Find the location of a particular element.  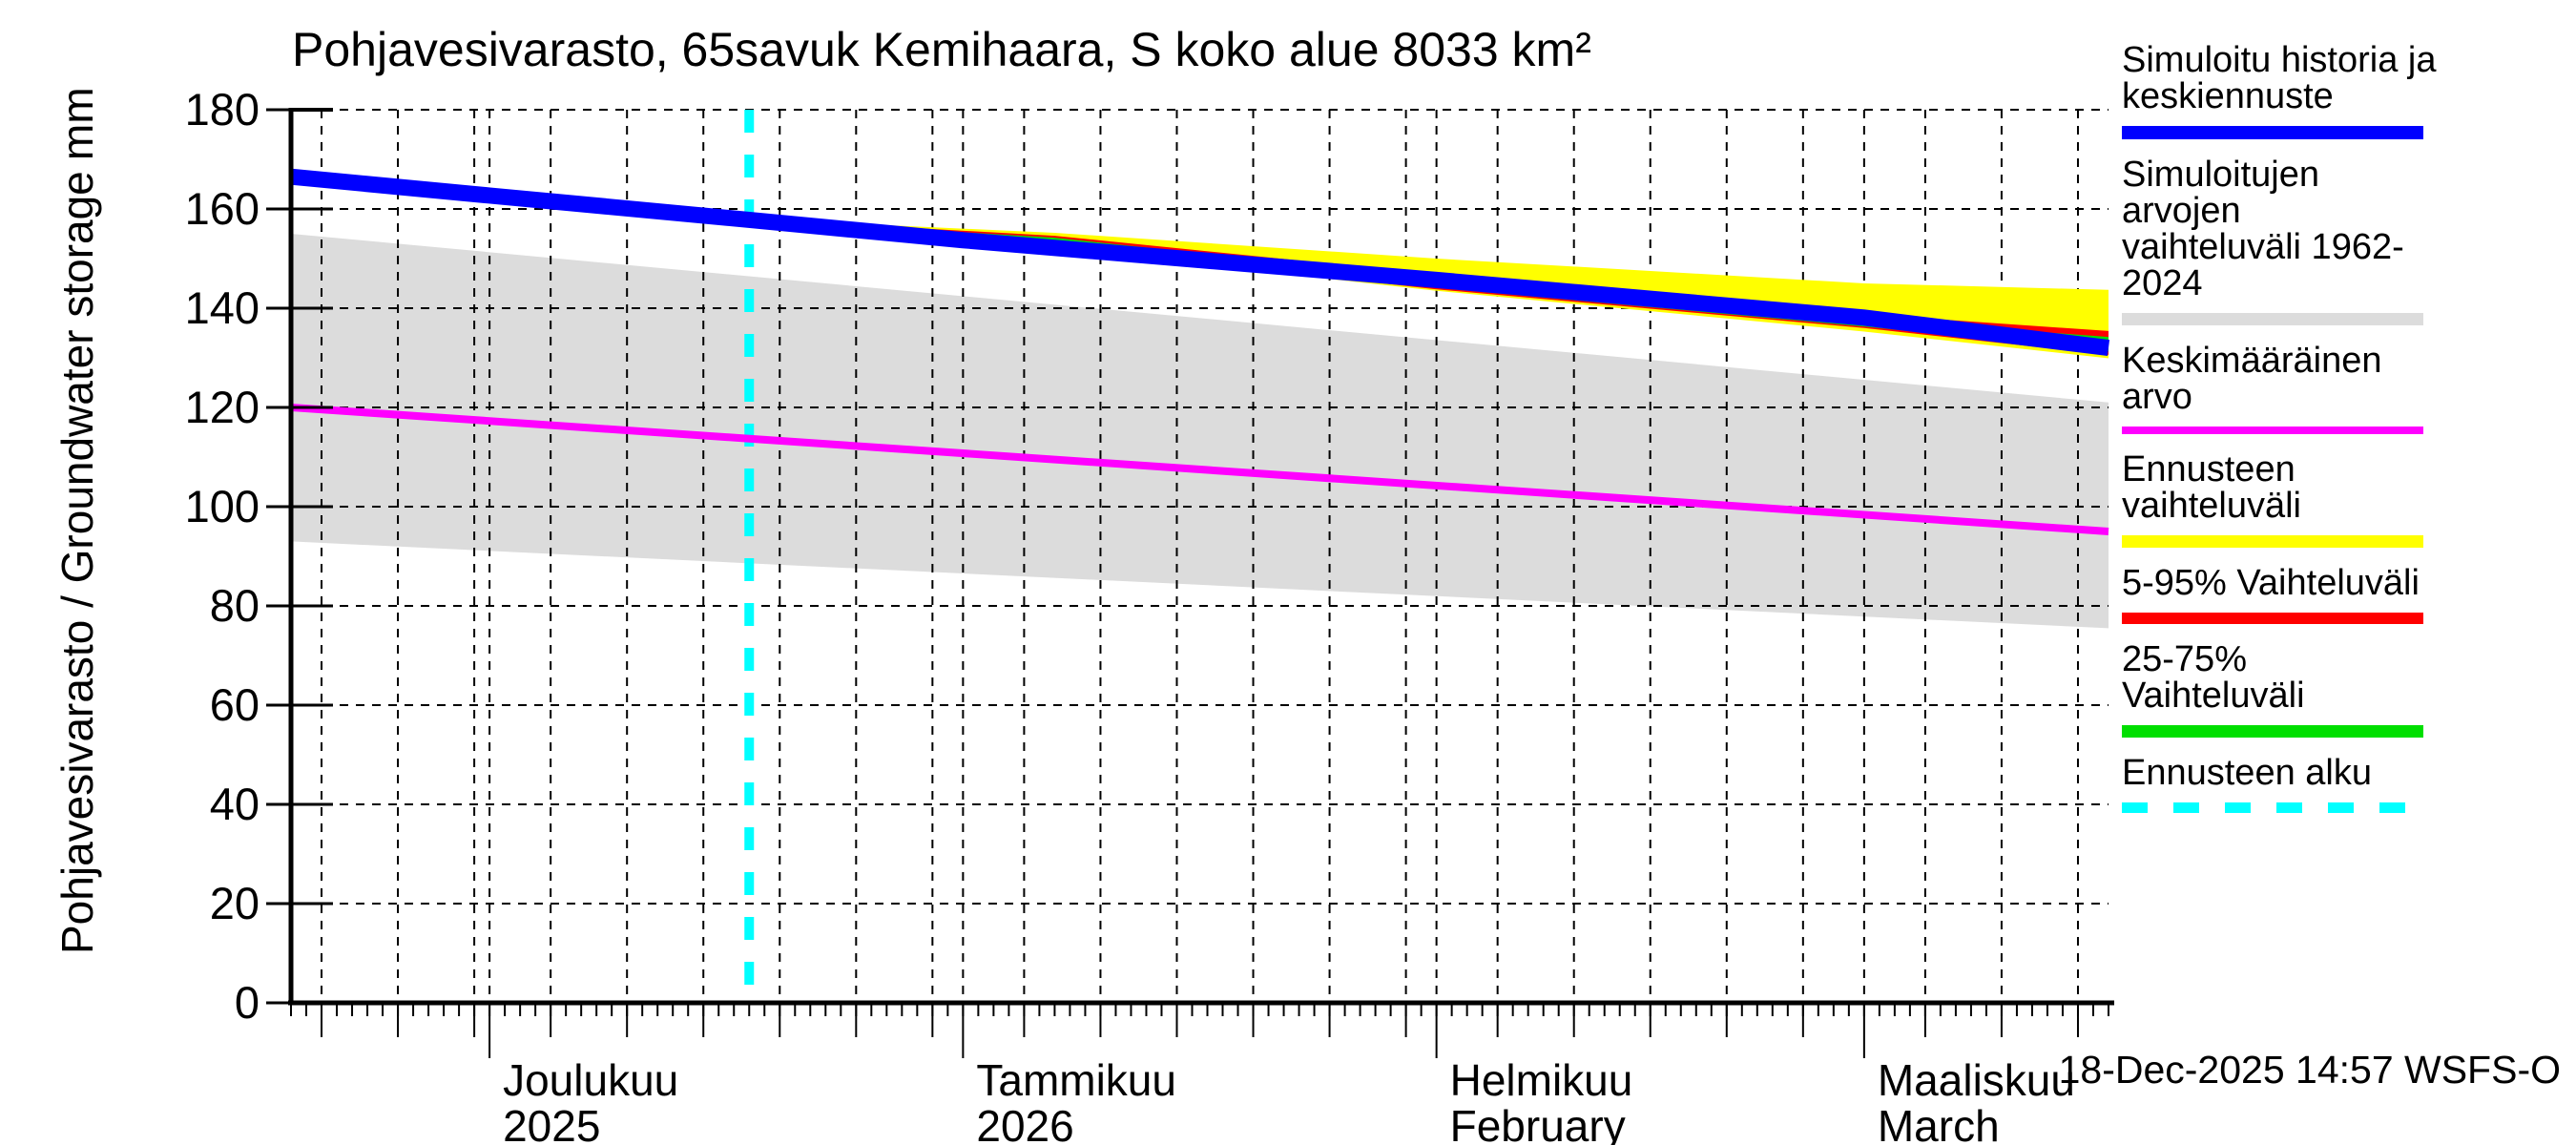

x-month-sublabel: 2025 is located at coordinates (551, 1123).